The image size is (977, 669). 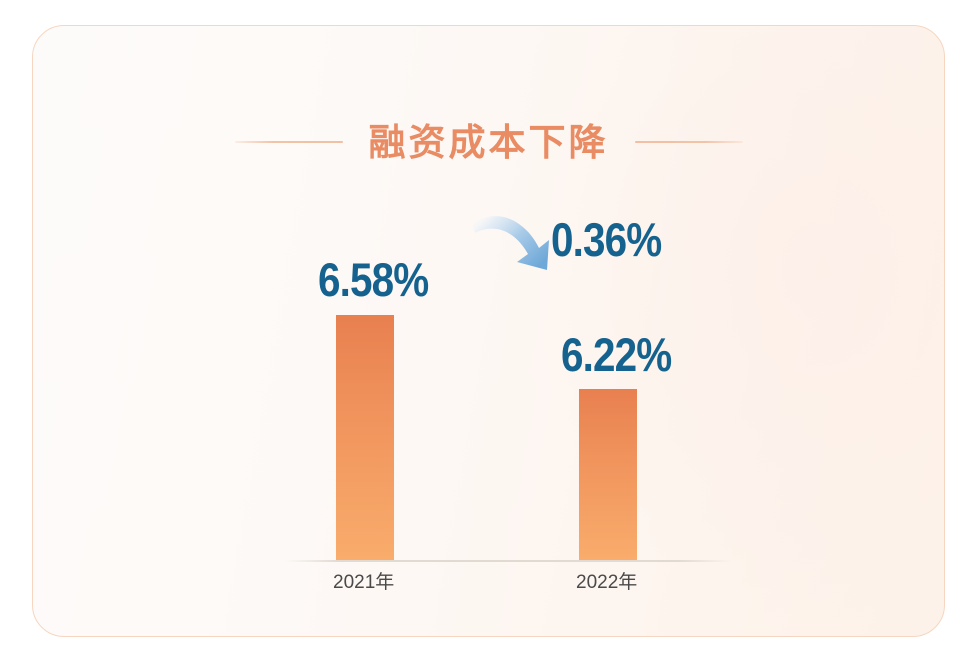 I want to click on page-title: 融资成本下降, so click(x=488, y=142).